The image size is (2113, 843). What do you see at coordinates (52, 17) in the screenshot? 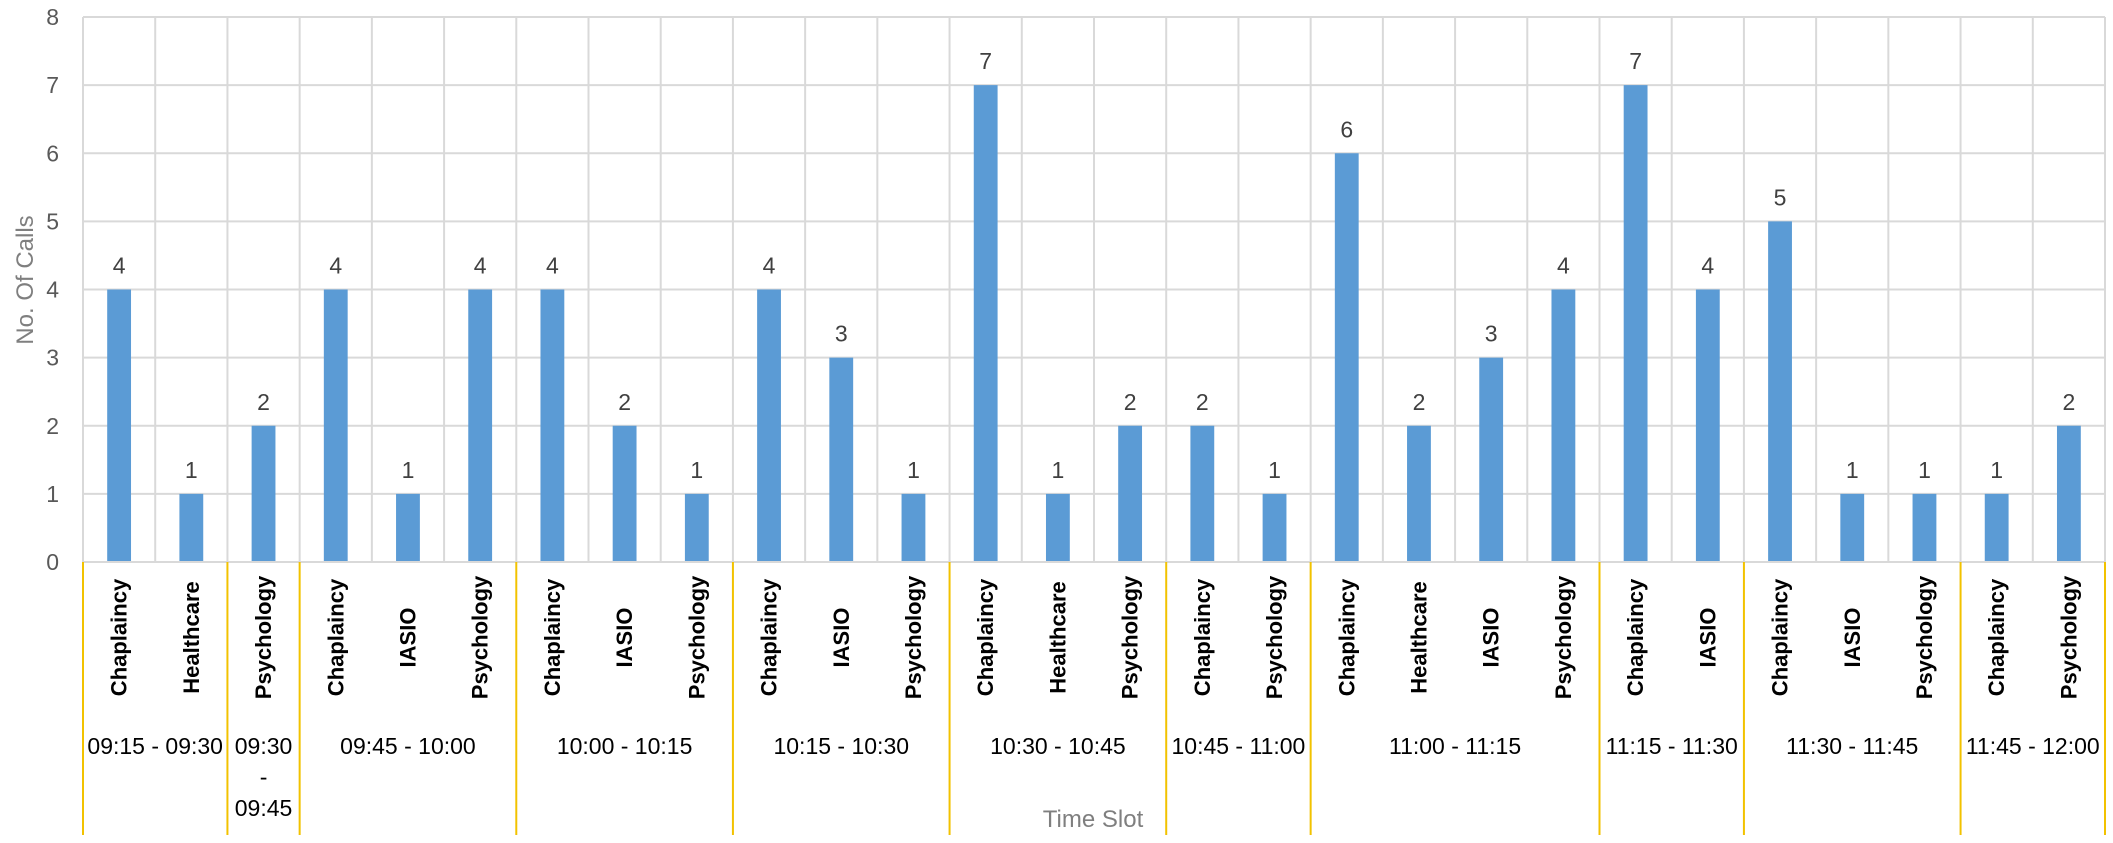
I see `y-tick-label: 8` at bounding box center [52, 17].